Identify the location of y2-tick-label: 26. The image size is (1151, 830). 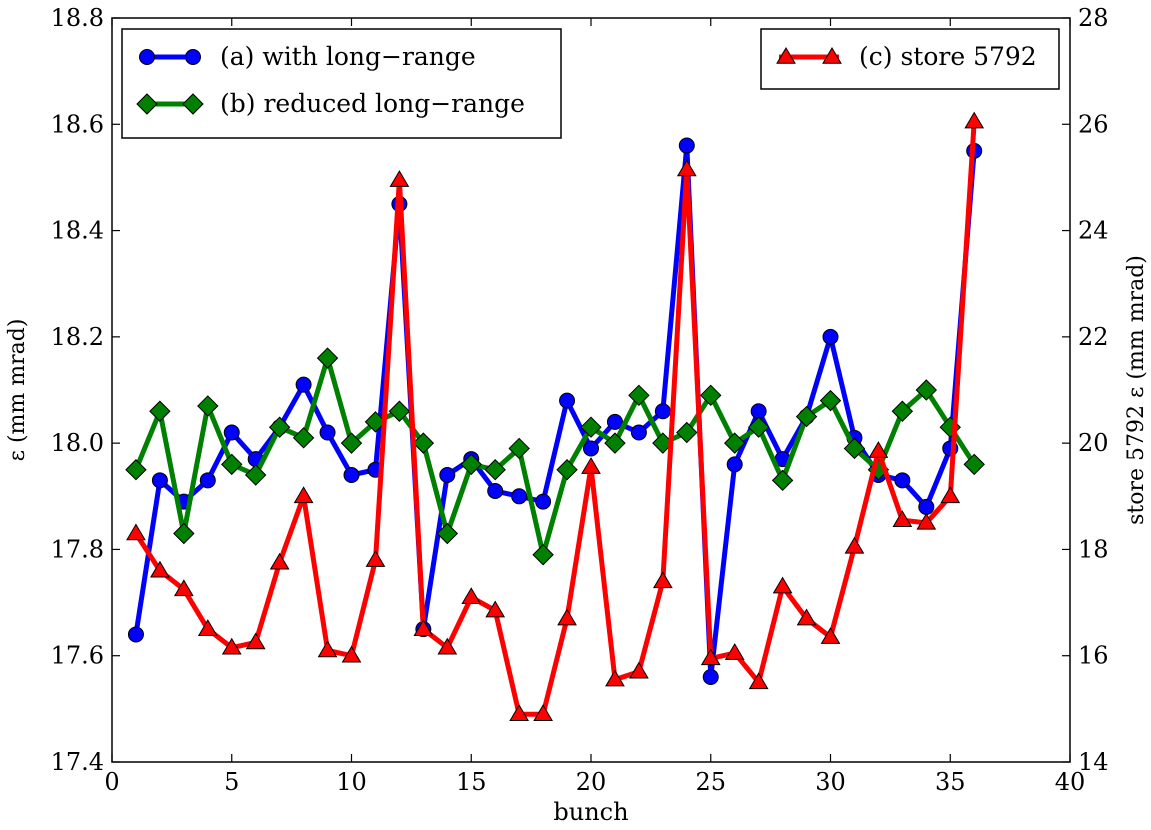
(1093, 124).